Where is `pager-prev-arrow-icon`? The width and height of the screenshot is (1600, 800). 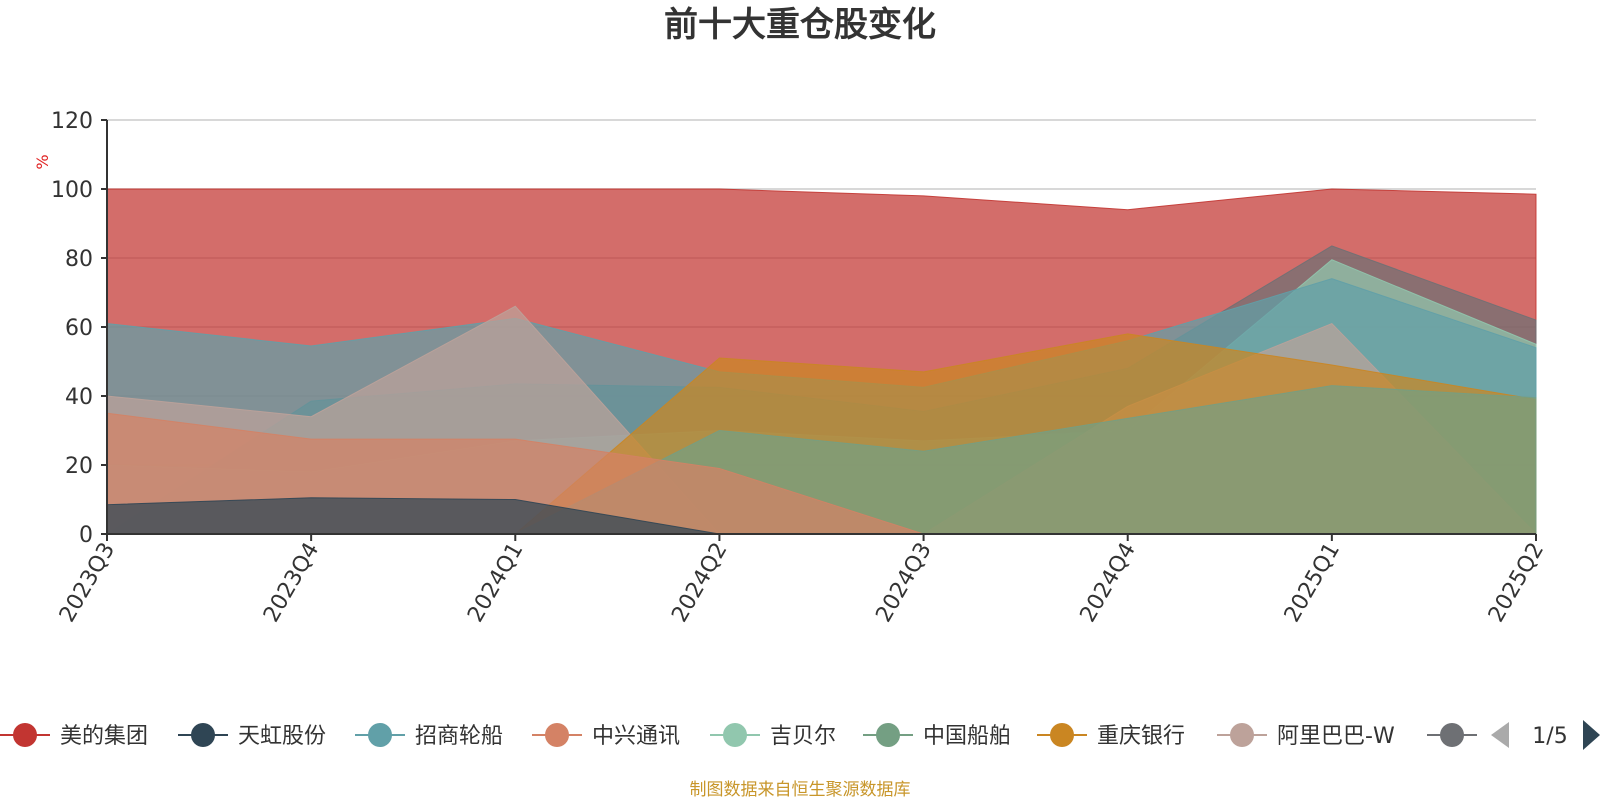
pager-prev-arrow-icon is located at coordinates (1500, 735).